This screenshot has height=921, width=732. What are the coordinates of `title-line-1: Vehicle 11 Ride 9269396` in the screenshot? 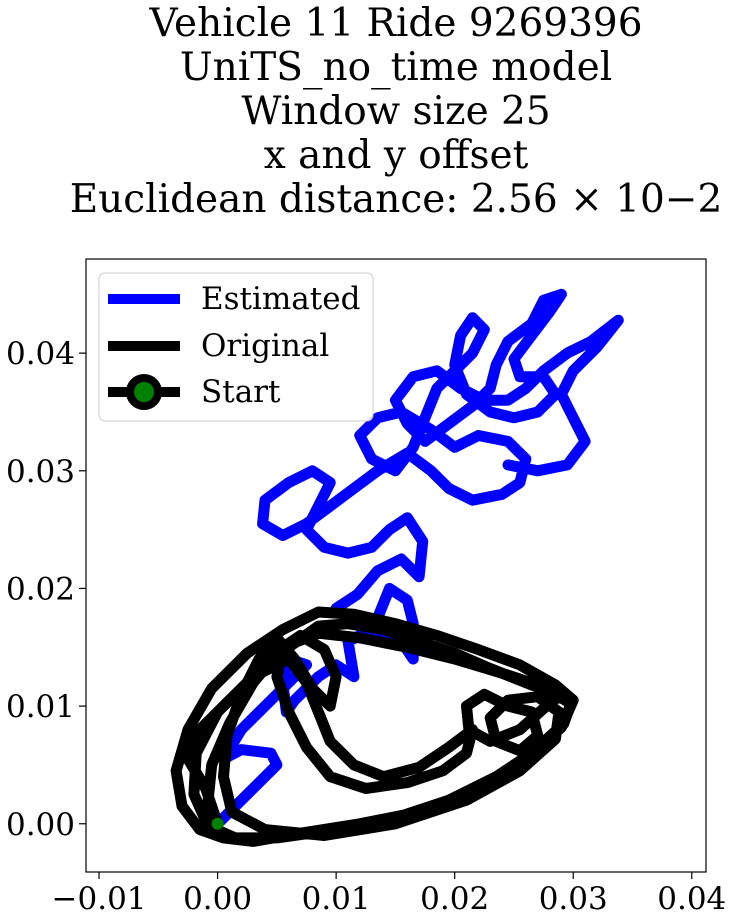 It's located at (395, 23).